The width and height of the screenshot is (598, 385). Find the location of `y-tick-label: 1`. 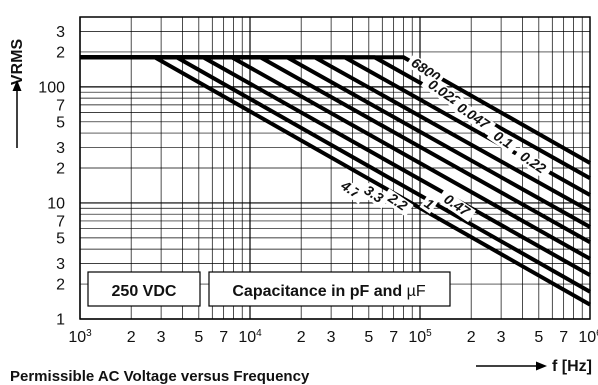

y-tick-label: 1 is located at coordinates (60, 320).